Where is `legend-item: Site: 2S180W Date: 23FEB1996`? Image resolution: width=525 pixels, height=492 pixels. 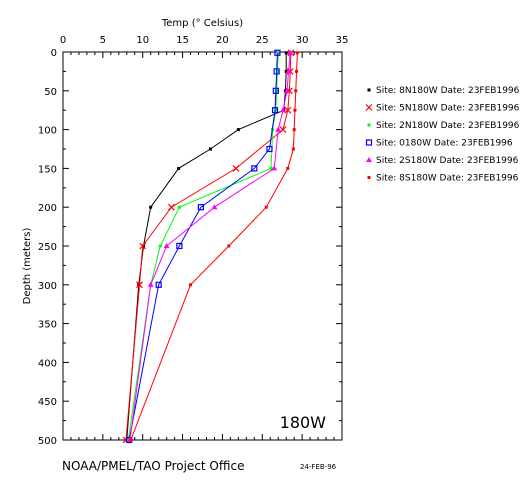
legend-item: Site: 2S180W Date: 23FEB1996 is located at coordinates (442, 161).